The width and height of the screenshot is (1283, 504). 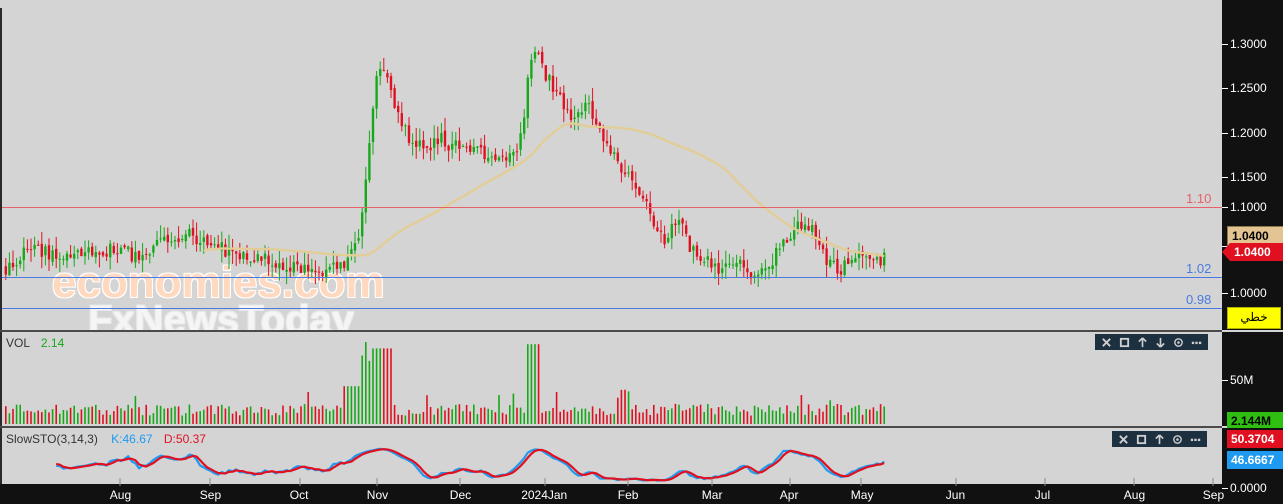 What do you see at coordinates (1248, 88) in the screenshot?
I see `price-tick-label: 1.2500` at bounding box center [1248, 88].